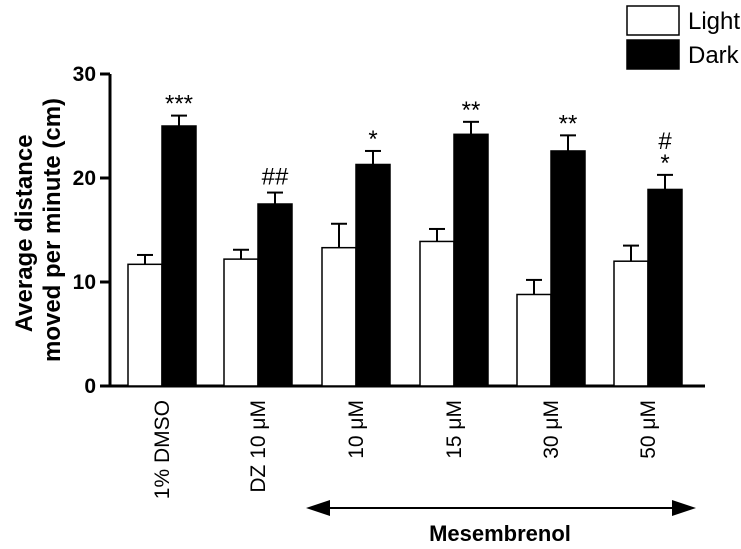  What do you see at coordinates (405, 449) in the screenshot?
I see `category-labels: 1% DMSO DZ 10 μM 10 μM 15 μM 30 μM 50 μM` at bounding box center [405, 449].